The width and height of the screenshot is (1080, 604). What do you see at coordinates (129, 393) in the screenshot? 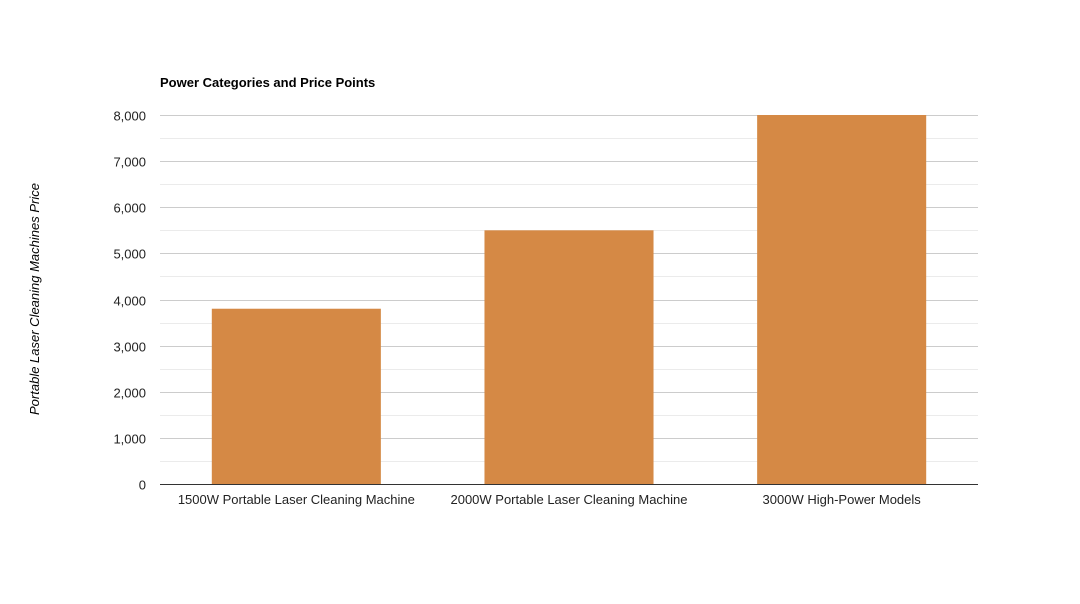
I see `y-tick-label: 2,000` at bounding box center [129, 393].